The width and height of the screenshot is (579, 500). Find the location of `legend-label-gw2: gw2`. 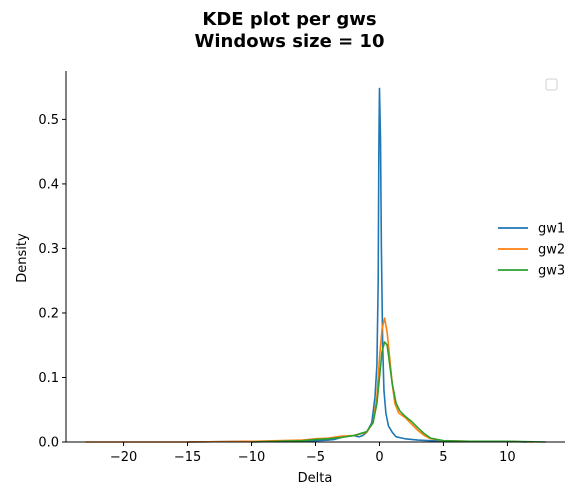

legend-label-gw2: gw2 is located at coordinates (551, 250).